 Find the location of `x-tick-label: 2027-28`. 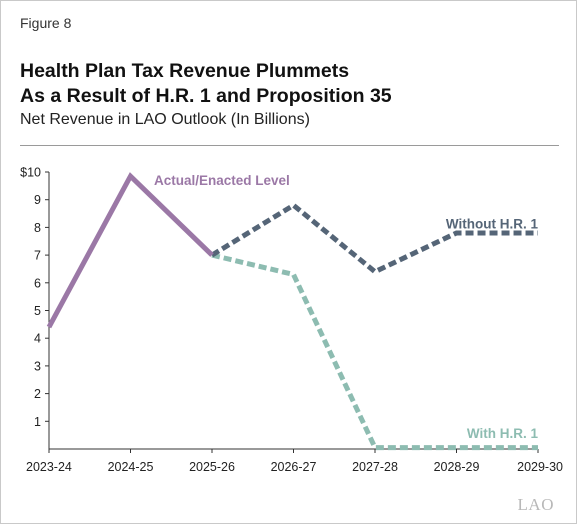

x-tick-label: 2027-28 is located at coordinates (375, 467).